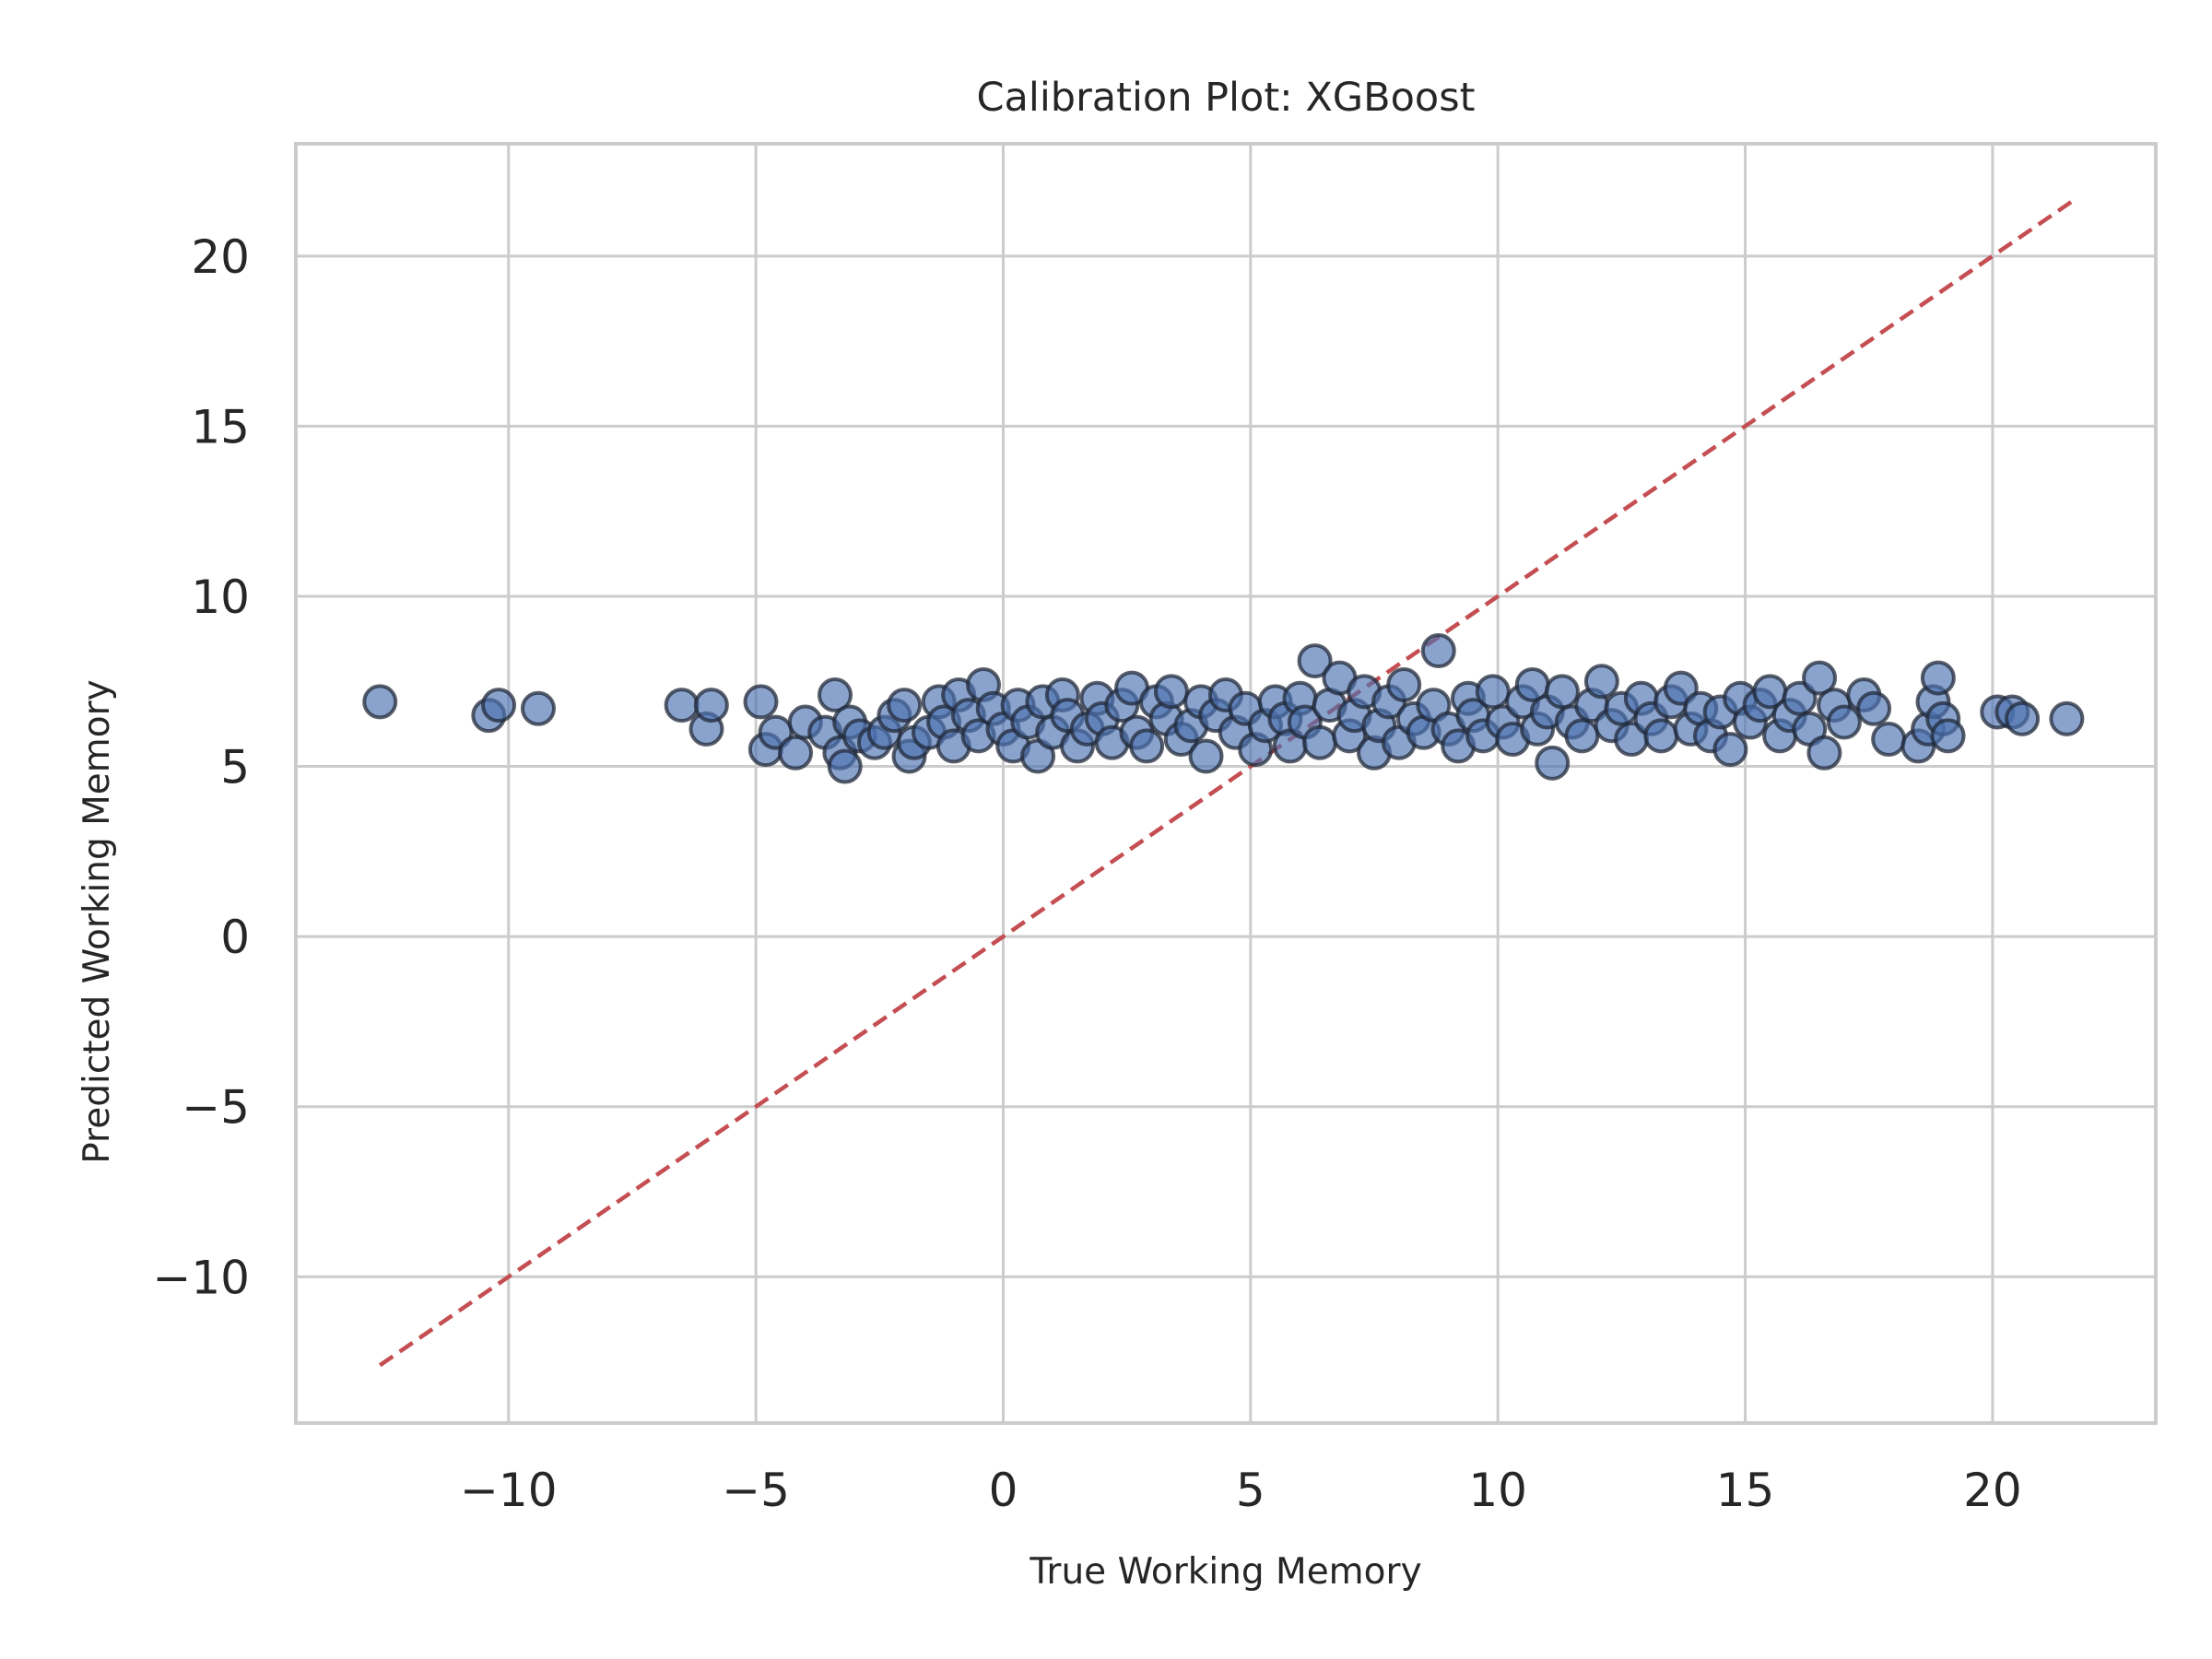  Describe the element at coordinates (1745, 1490) in the screenshot. I see `x-tick-label: 15` at that location.